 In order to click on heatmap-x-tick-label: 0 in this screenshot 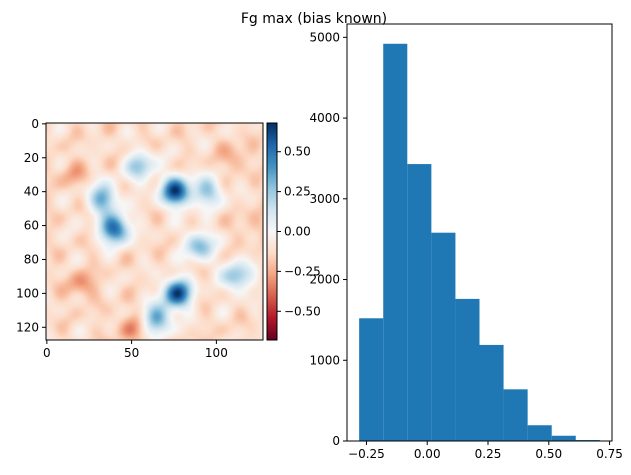, I will do `click(47, 353)`.